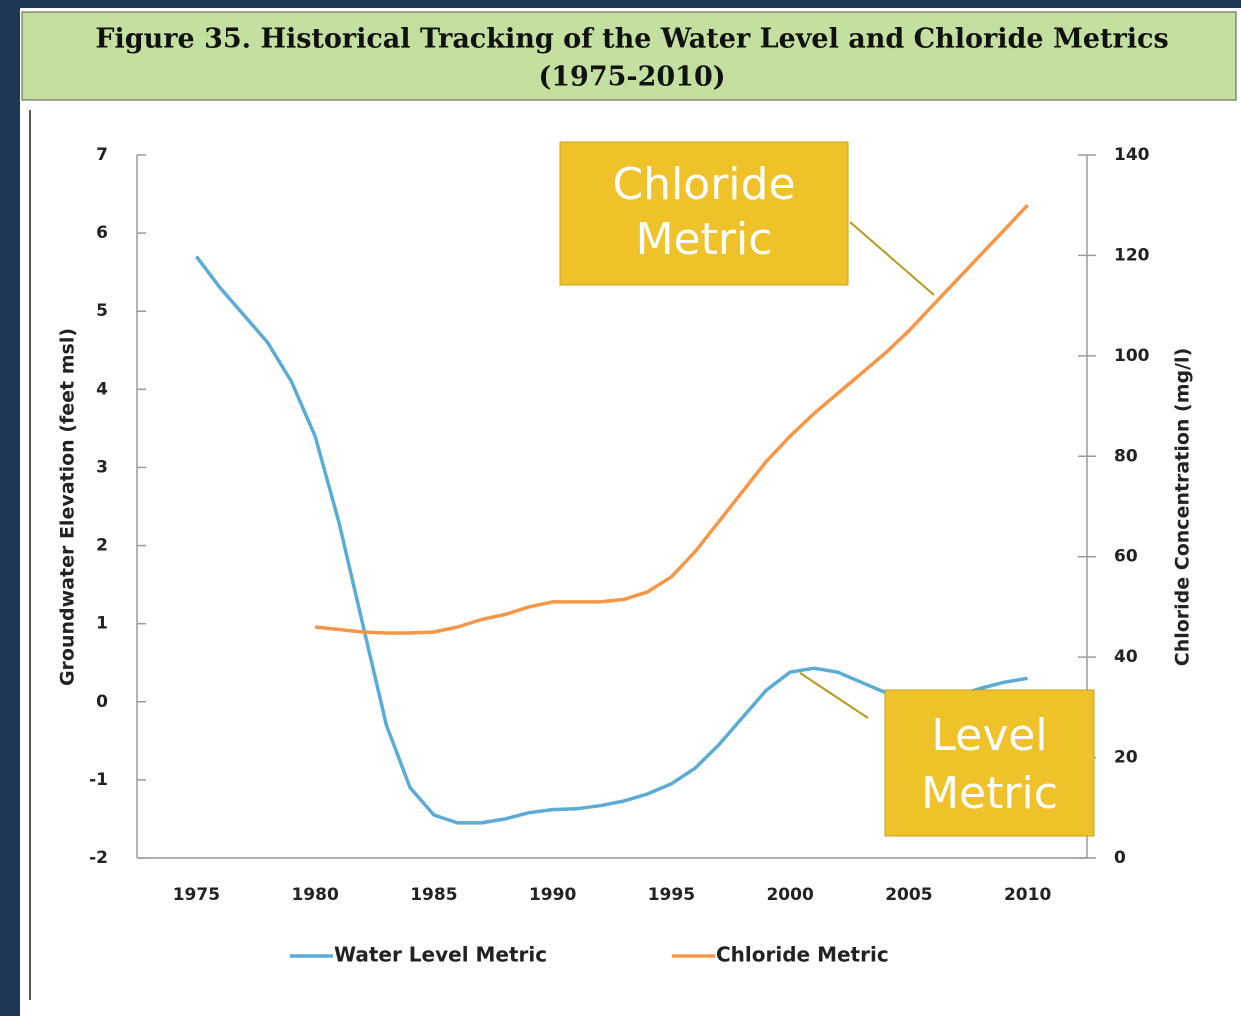 This screenshot has height=1016, width=1241. What do you see at coordinates (1183, 507) in the screenshot?
I see `y2-axis-label: Chloride Concentration (mg/l)` at bounding box center [1183, 507].